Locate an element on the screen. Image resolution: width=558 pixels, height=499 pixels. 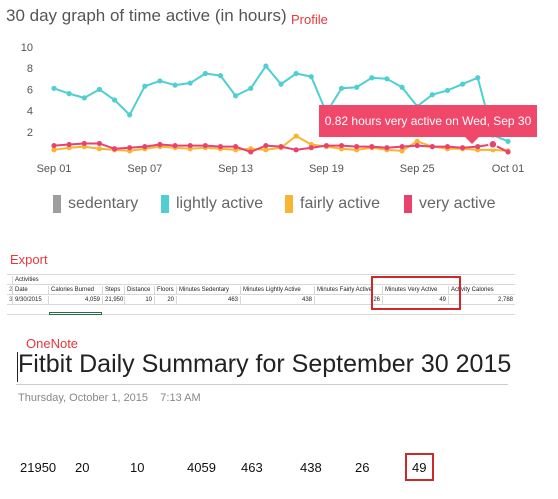
header-cell: Activity Calories is located at coordinates (482, 290).